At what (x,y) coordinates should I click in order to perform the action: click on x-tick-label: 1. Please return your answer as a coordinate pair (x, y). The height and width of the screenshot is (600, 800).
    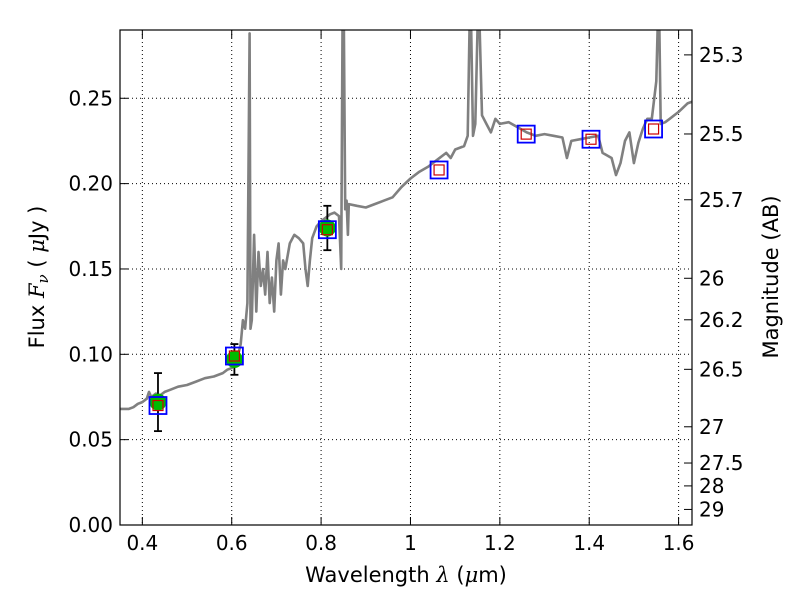
    Looking at the image, I should click on (410, 543).